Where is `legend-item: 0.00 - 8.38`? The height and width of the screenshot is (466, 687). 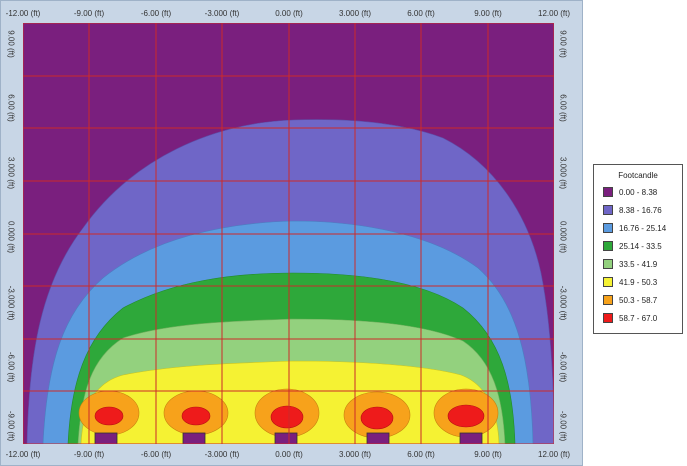 legend-item: 0.00 - 8.38 is located at coordinates (630, 192).